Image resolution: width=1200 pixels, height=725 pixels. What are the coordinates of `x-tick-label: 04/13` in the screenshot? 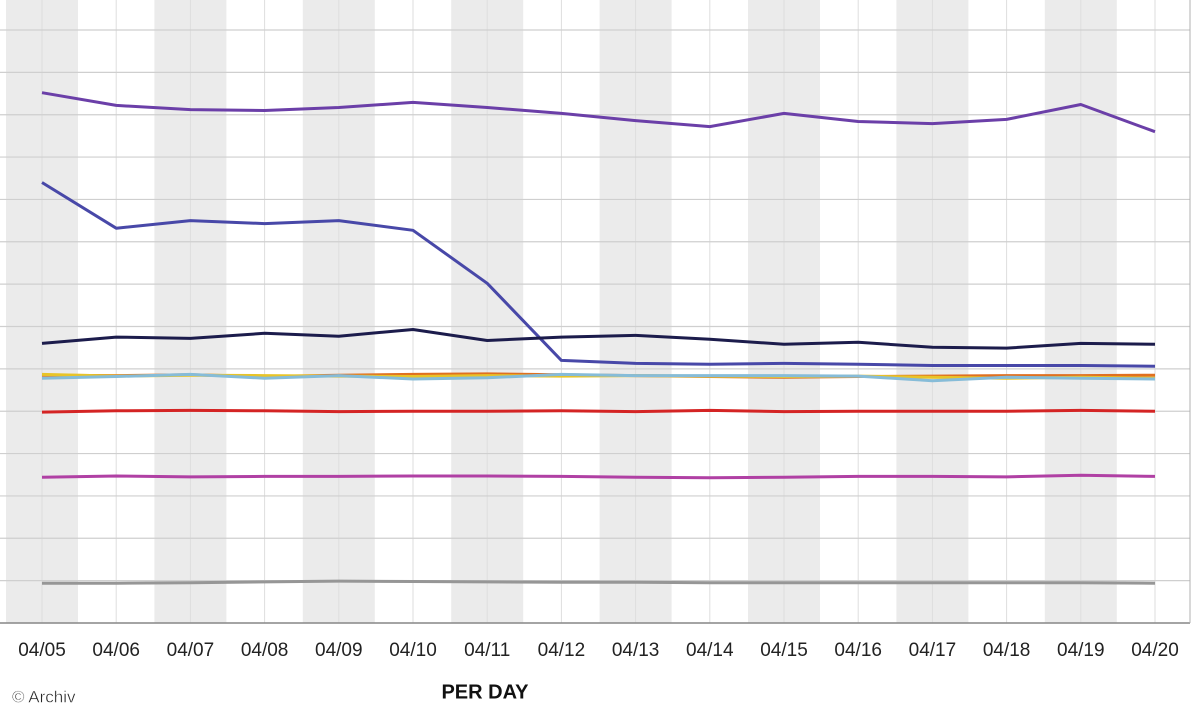 It's located at (636, 650).